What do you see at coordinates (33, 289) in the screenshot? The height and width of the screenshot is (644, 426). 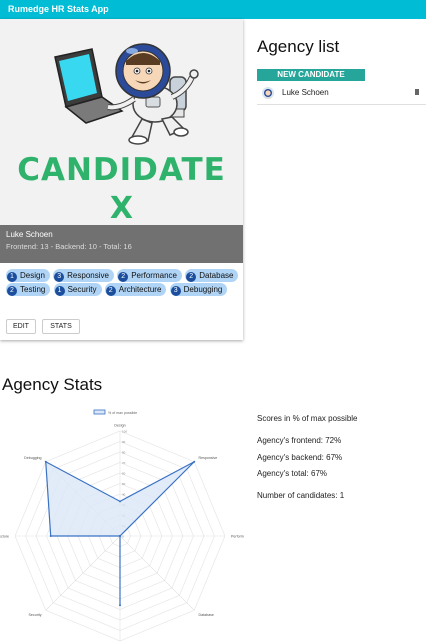 I see `skill-name: Testing` at bounding box center [33, 289].